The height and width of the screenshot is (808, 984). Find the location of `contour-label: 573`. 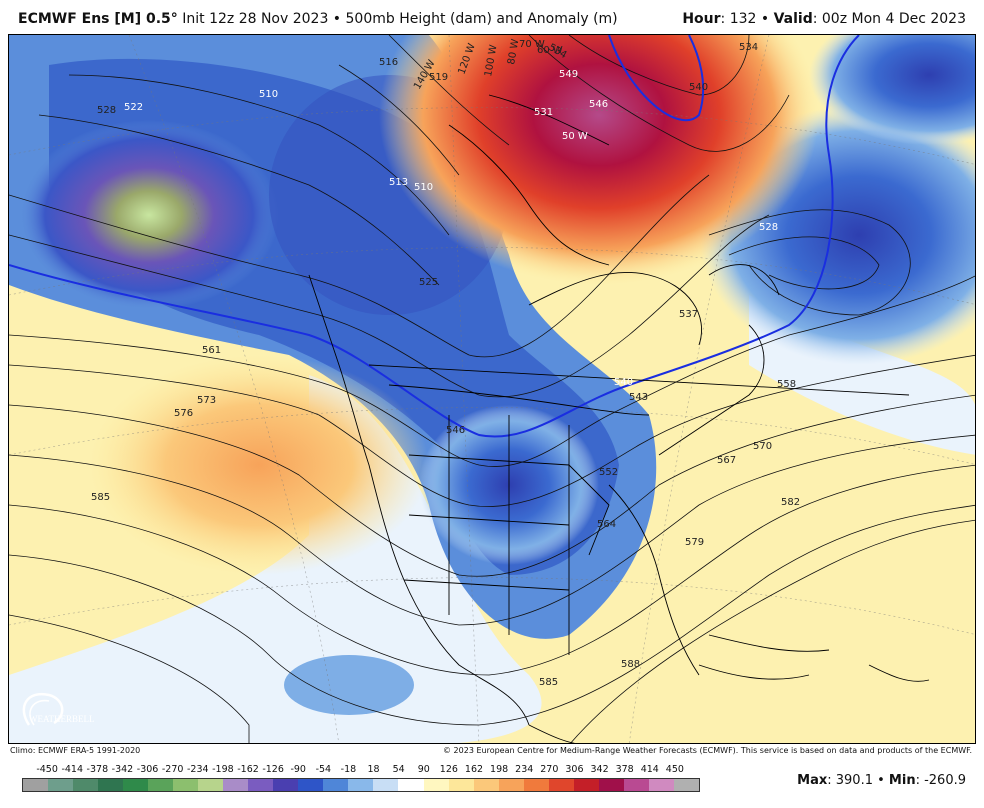

contour-label: 573 is located at coordinates (206, 400).